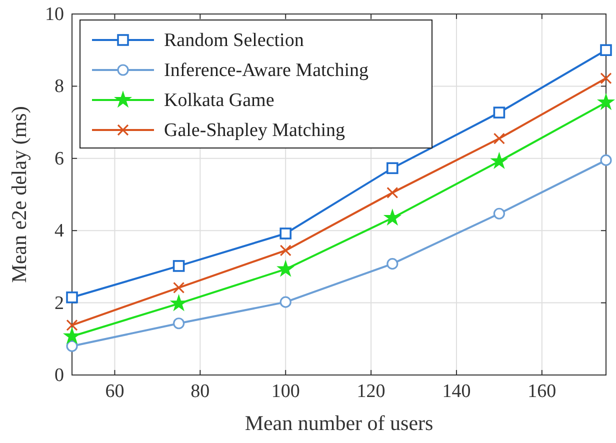 The width and height of the screenshot is (616, 443). What do you see at coordinates (371, 391) in the screenshot?
I see `x-tick-label: 120` at bounding box center [371, 391].